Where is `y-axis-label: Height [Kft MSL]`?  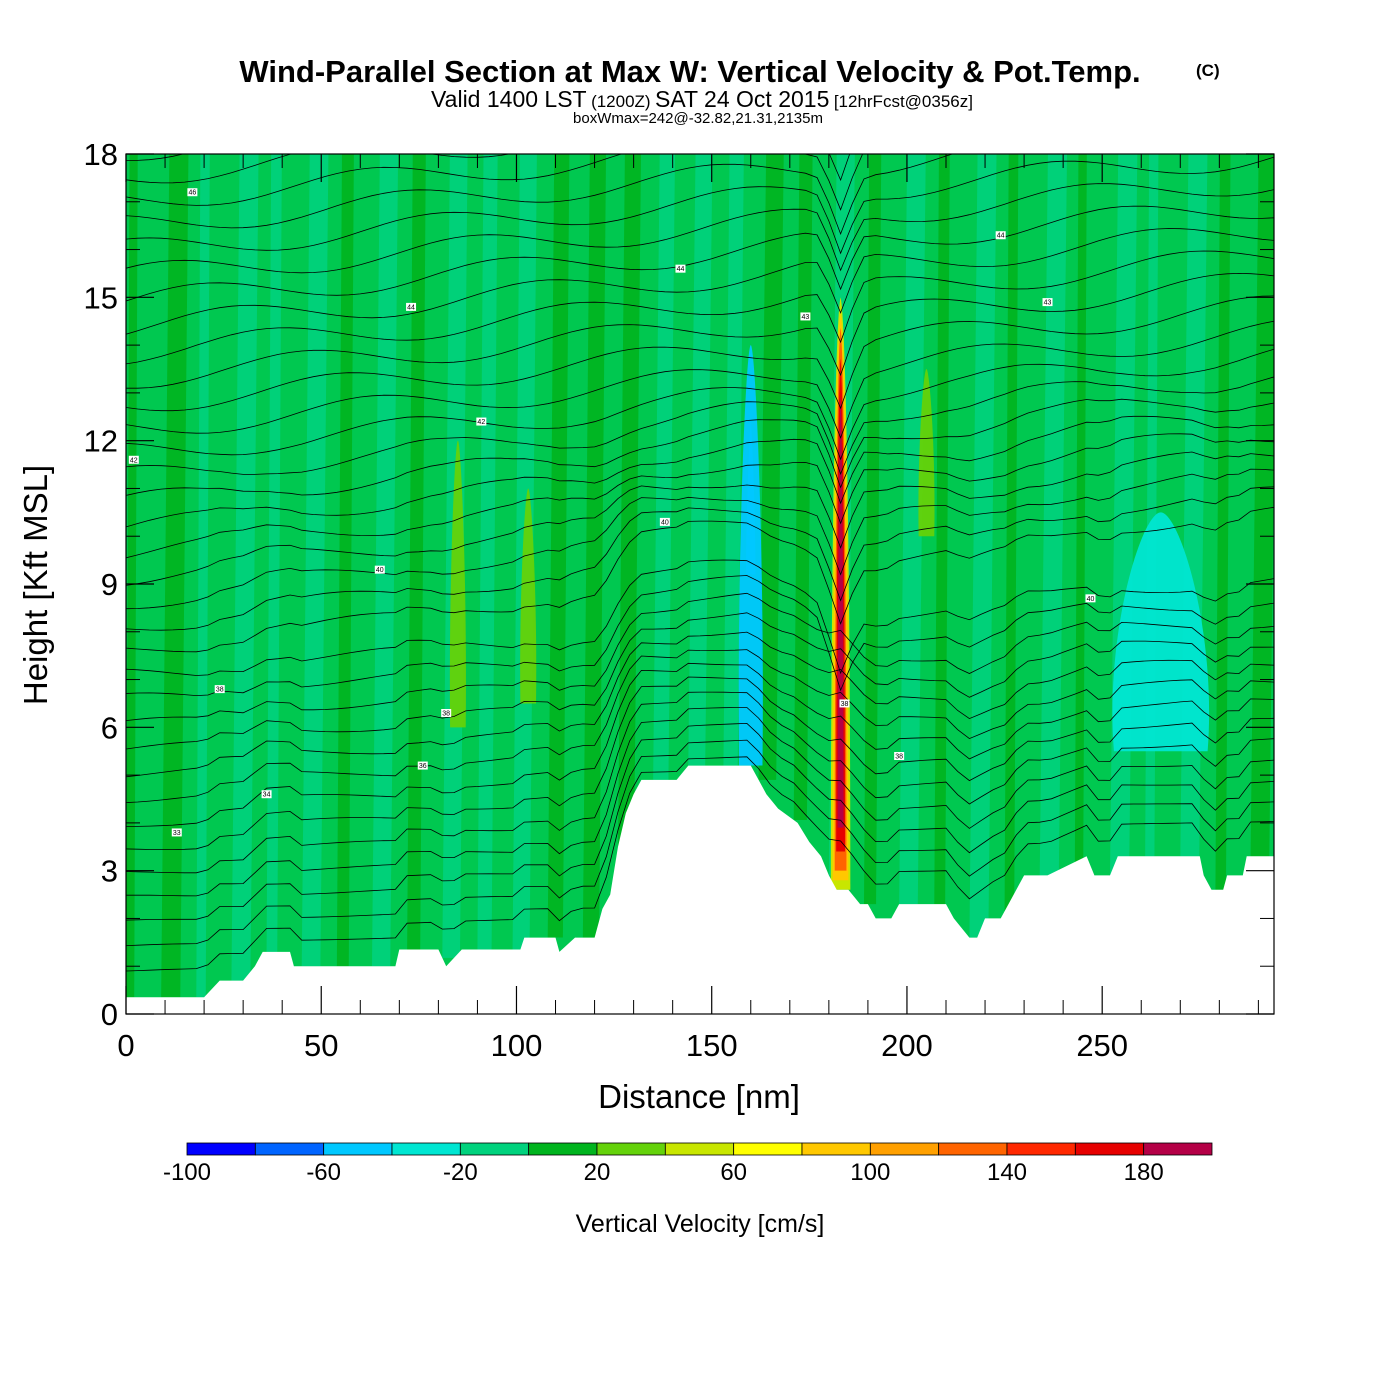 y-axis-label: Height [Kft MSL] is located at coordinates (35, 585).